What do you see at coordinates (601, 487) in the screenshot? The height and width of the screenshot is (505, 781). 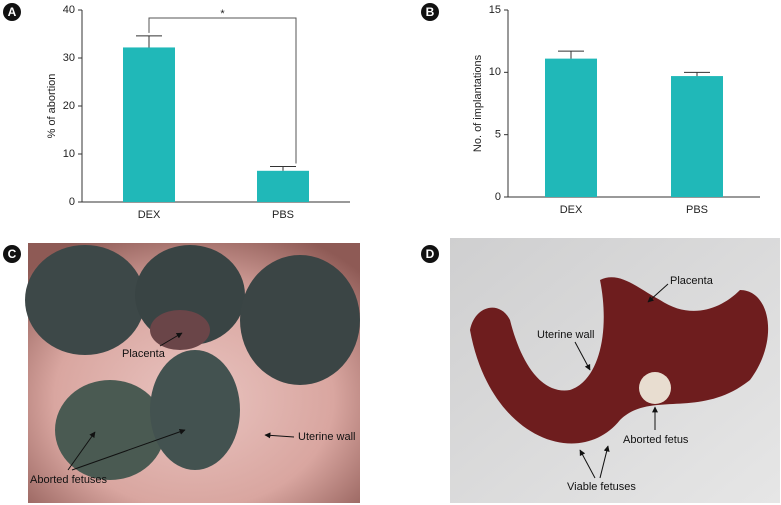 I see `annotation: Viable fetuses` at bounding box center [601, 487].